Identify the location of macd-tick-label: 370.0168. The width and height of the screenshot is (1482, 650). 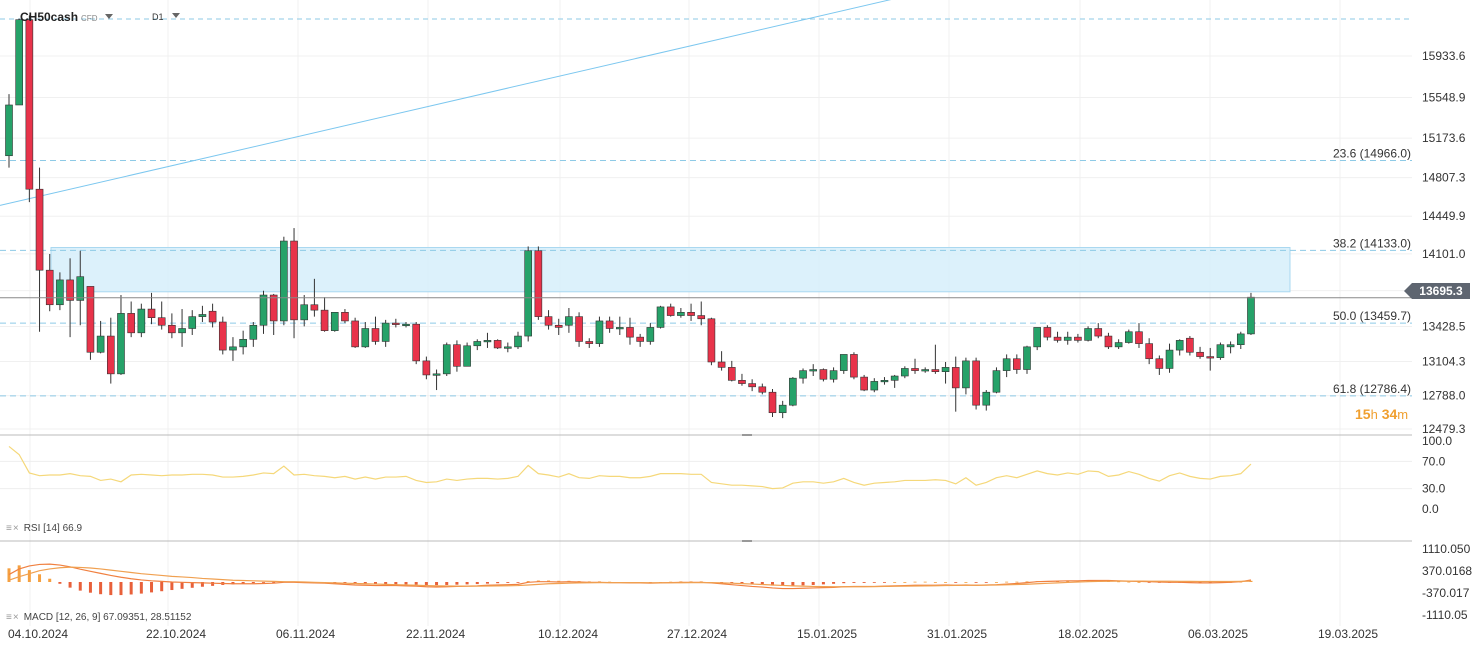
(1447, 571).